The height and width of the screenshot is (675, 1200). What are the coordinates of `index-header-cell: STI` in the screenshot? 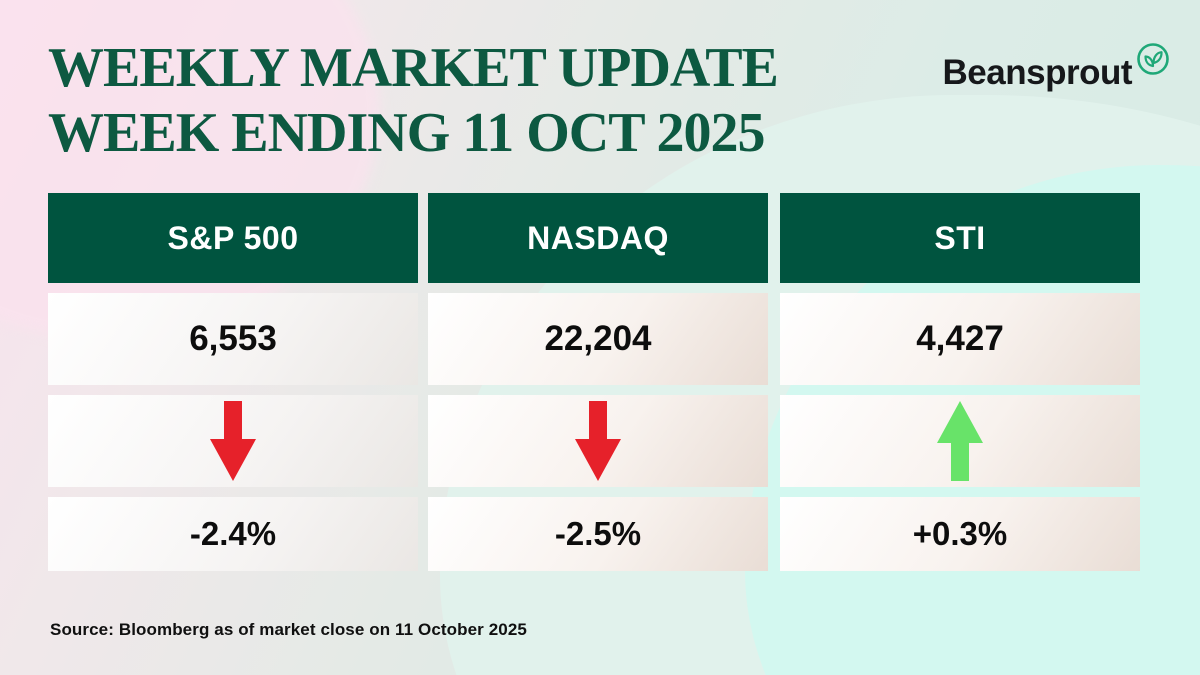 It's located at (960, 238).